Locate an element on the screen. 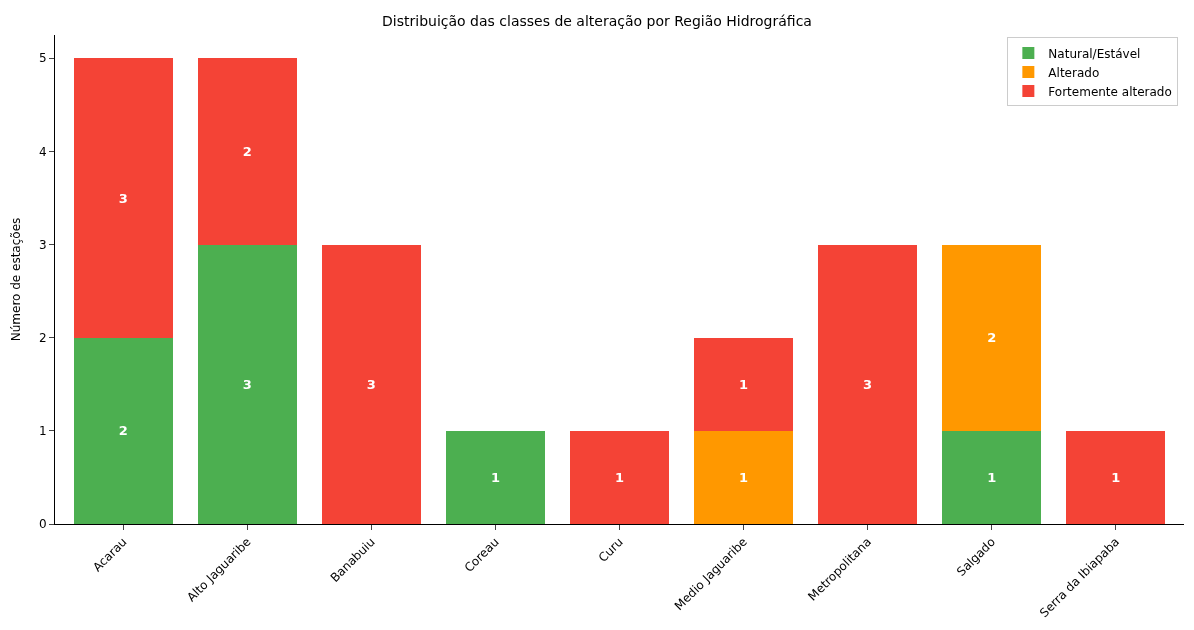  y-tick-label: 2 is located at coordinates (42, 337).